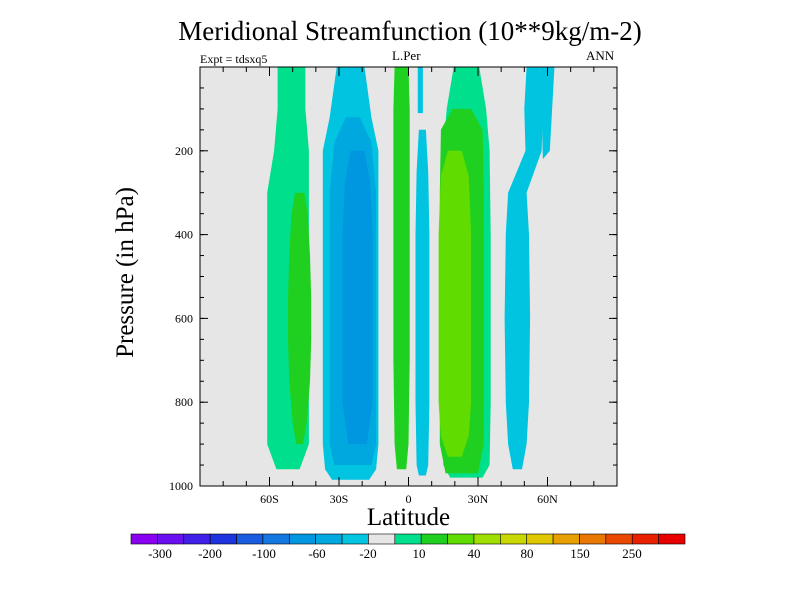 The height and width of the screenshot is (600, 800). What do you see at coordinates (632, 553) in the screenshot?
I see `colorbar-label: 250` at bounding box center [632, 553].